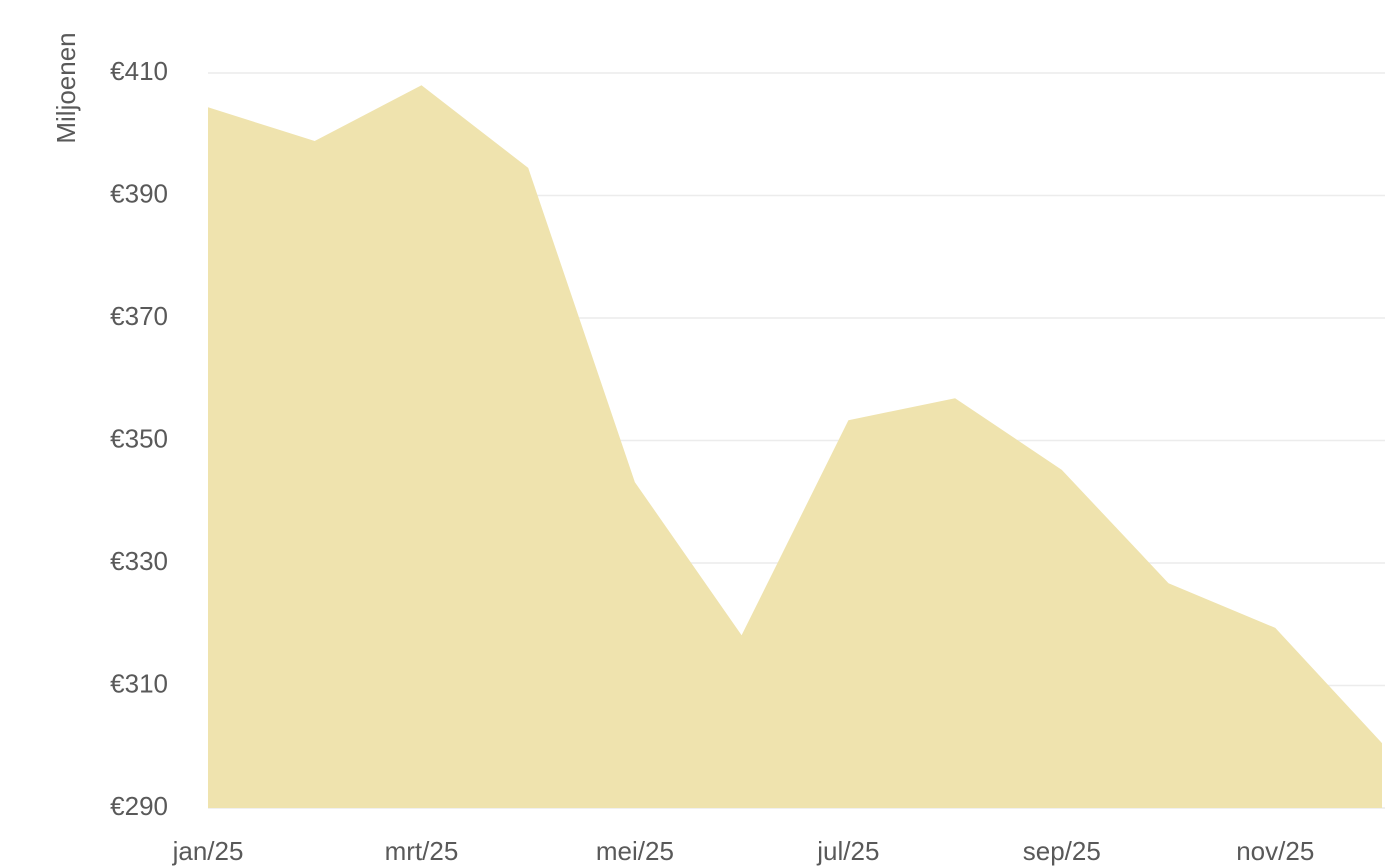  I want to click on y-tick-label: €410, so click(139, 71).